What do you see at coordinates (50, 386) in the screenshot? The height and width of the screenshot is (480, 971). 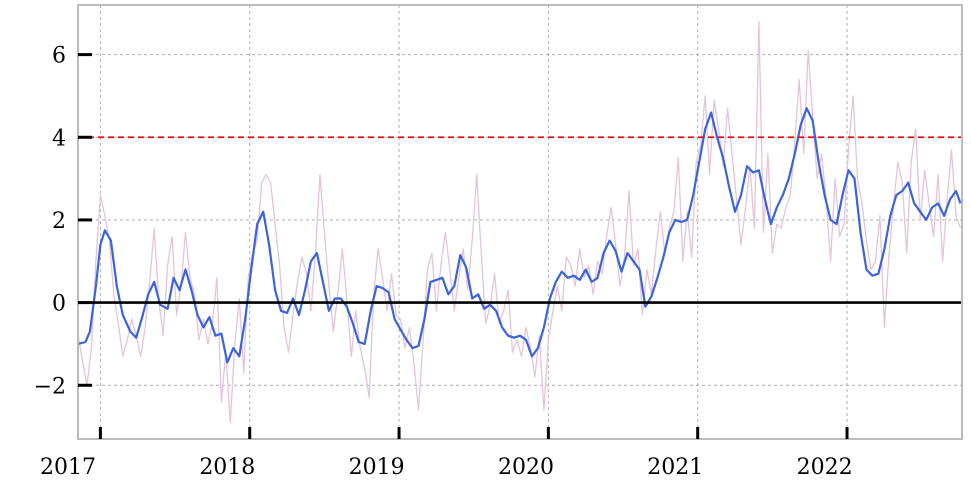 I see `y-tick-label: −2` at bounding box center [50, 386].